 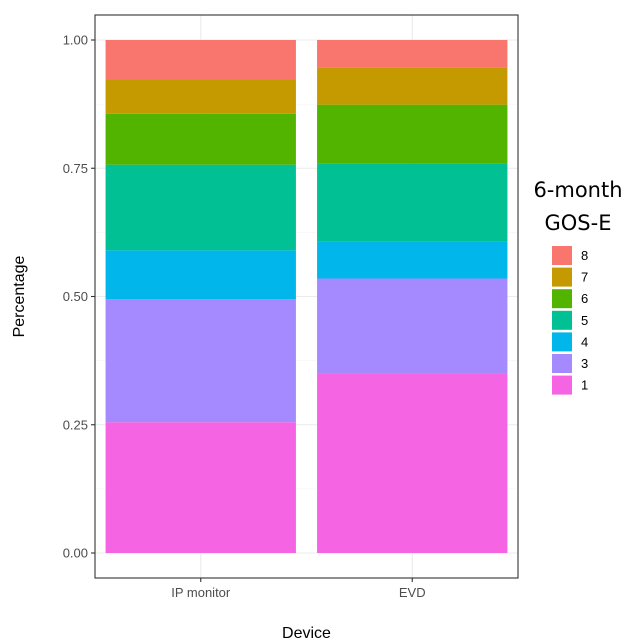 I want to click on x-tick-label: EVD, so click(x=412, y=592).